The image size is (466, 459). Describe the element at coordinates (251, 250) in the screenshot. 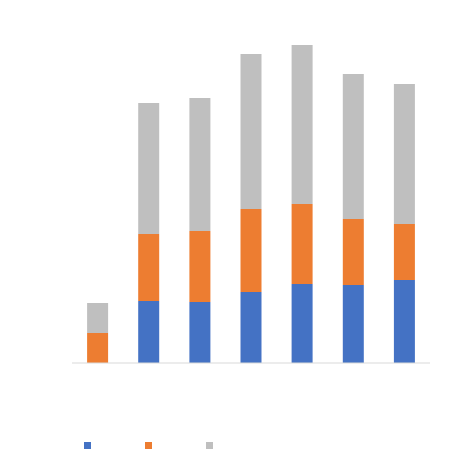

I see `bar-segment-series2-cat4` at that location.